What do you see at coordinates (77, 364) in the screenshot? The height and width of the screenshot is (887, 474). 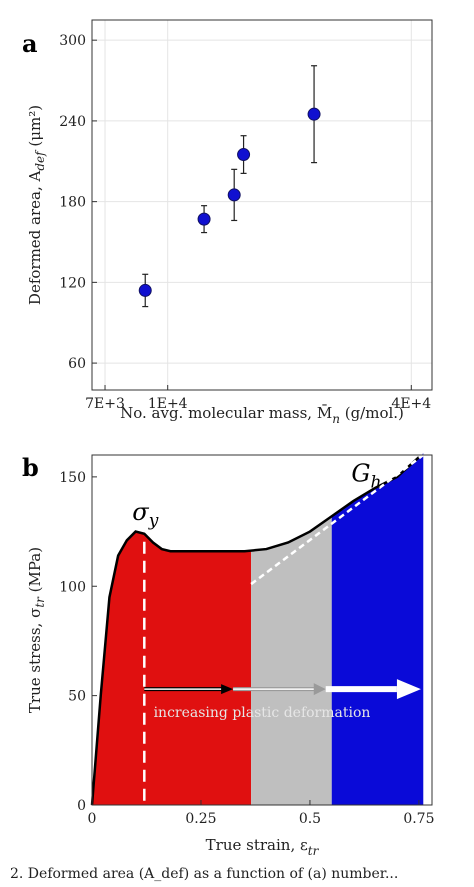 I see `y-tick-label: 60` at bounding box center [77, 364].